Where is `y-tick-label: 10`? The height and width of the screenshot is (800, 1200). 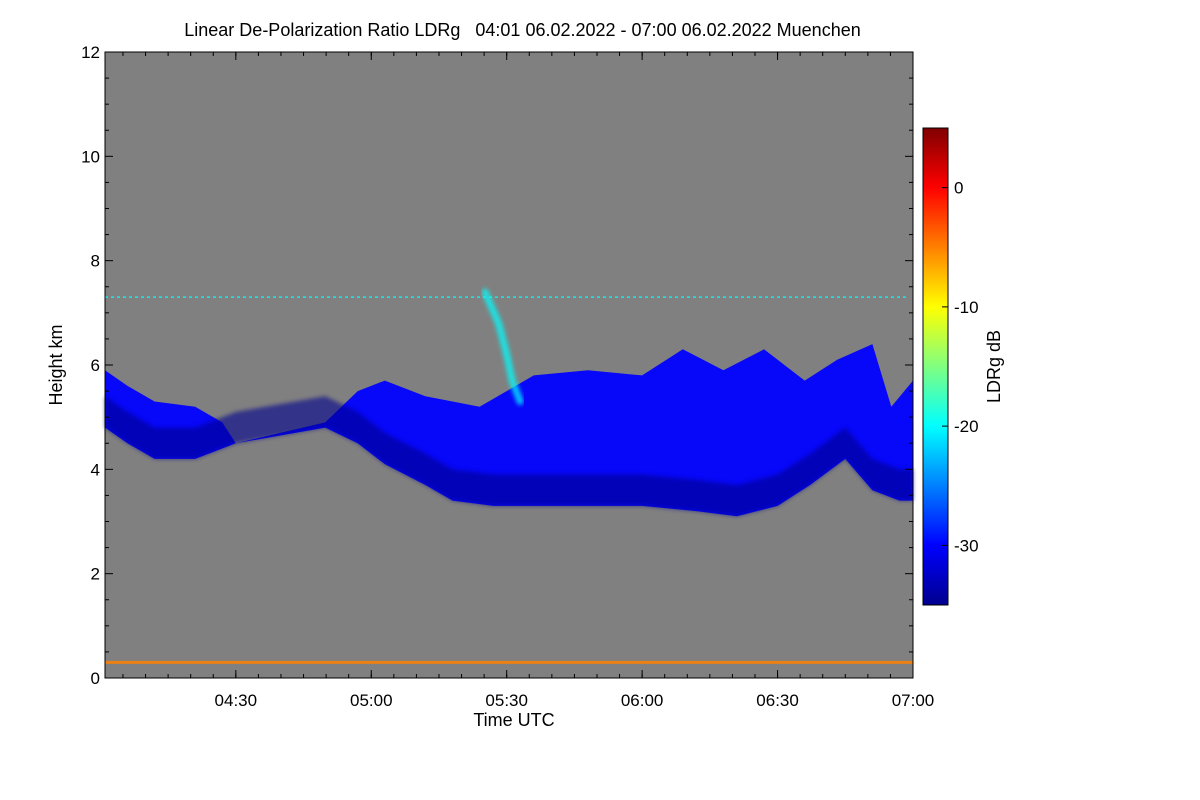
y-tick-label: 10 is located at coordinates (90, 156).